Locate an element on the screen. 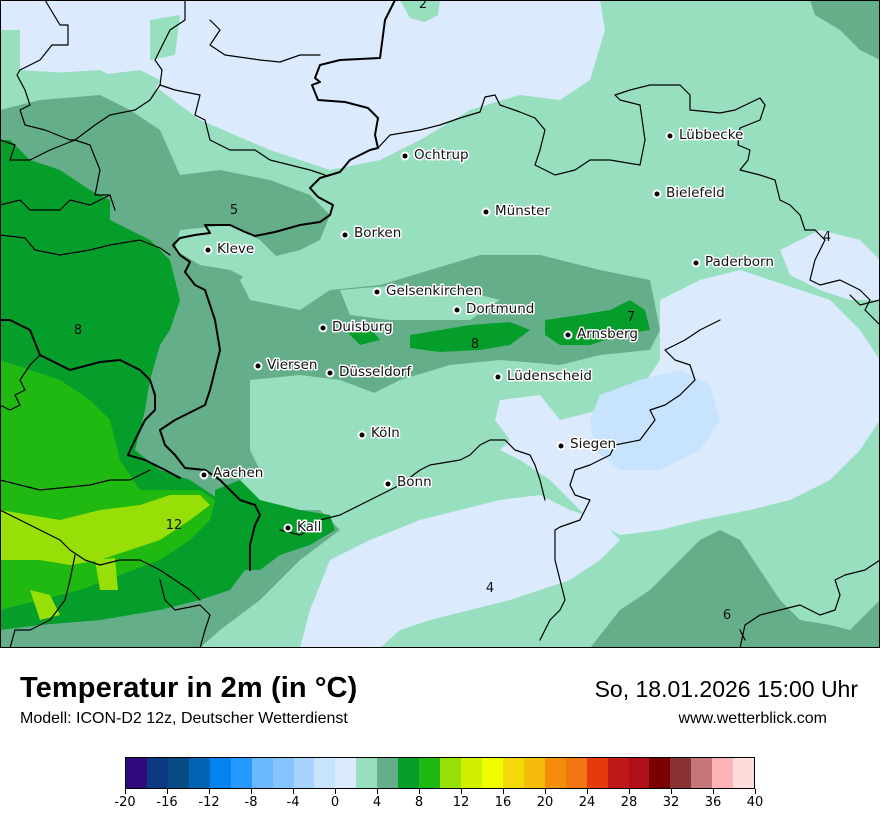 The width and height of the screenshot is (880, 830). city-bielefeld: Bielefeld is located at coordinates (689, 193).